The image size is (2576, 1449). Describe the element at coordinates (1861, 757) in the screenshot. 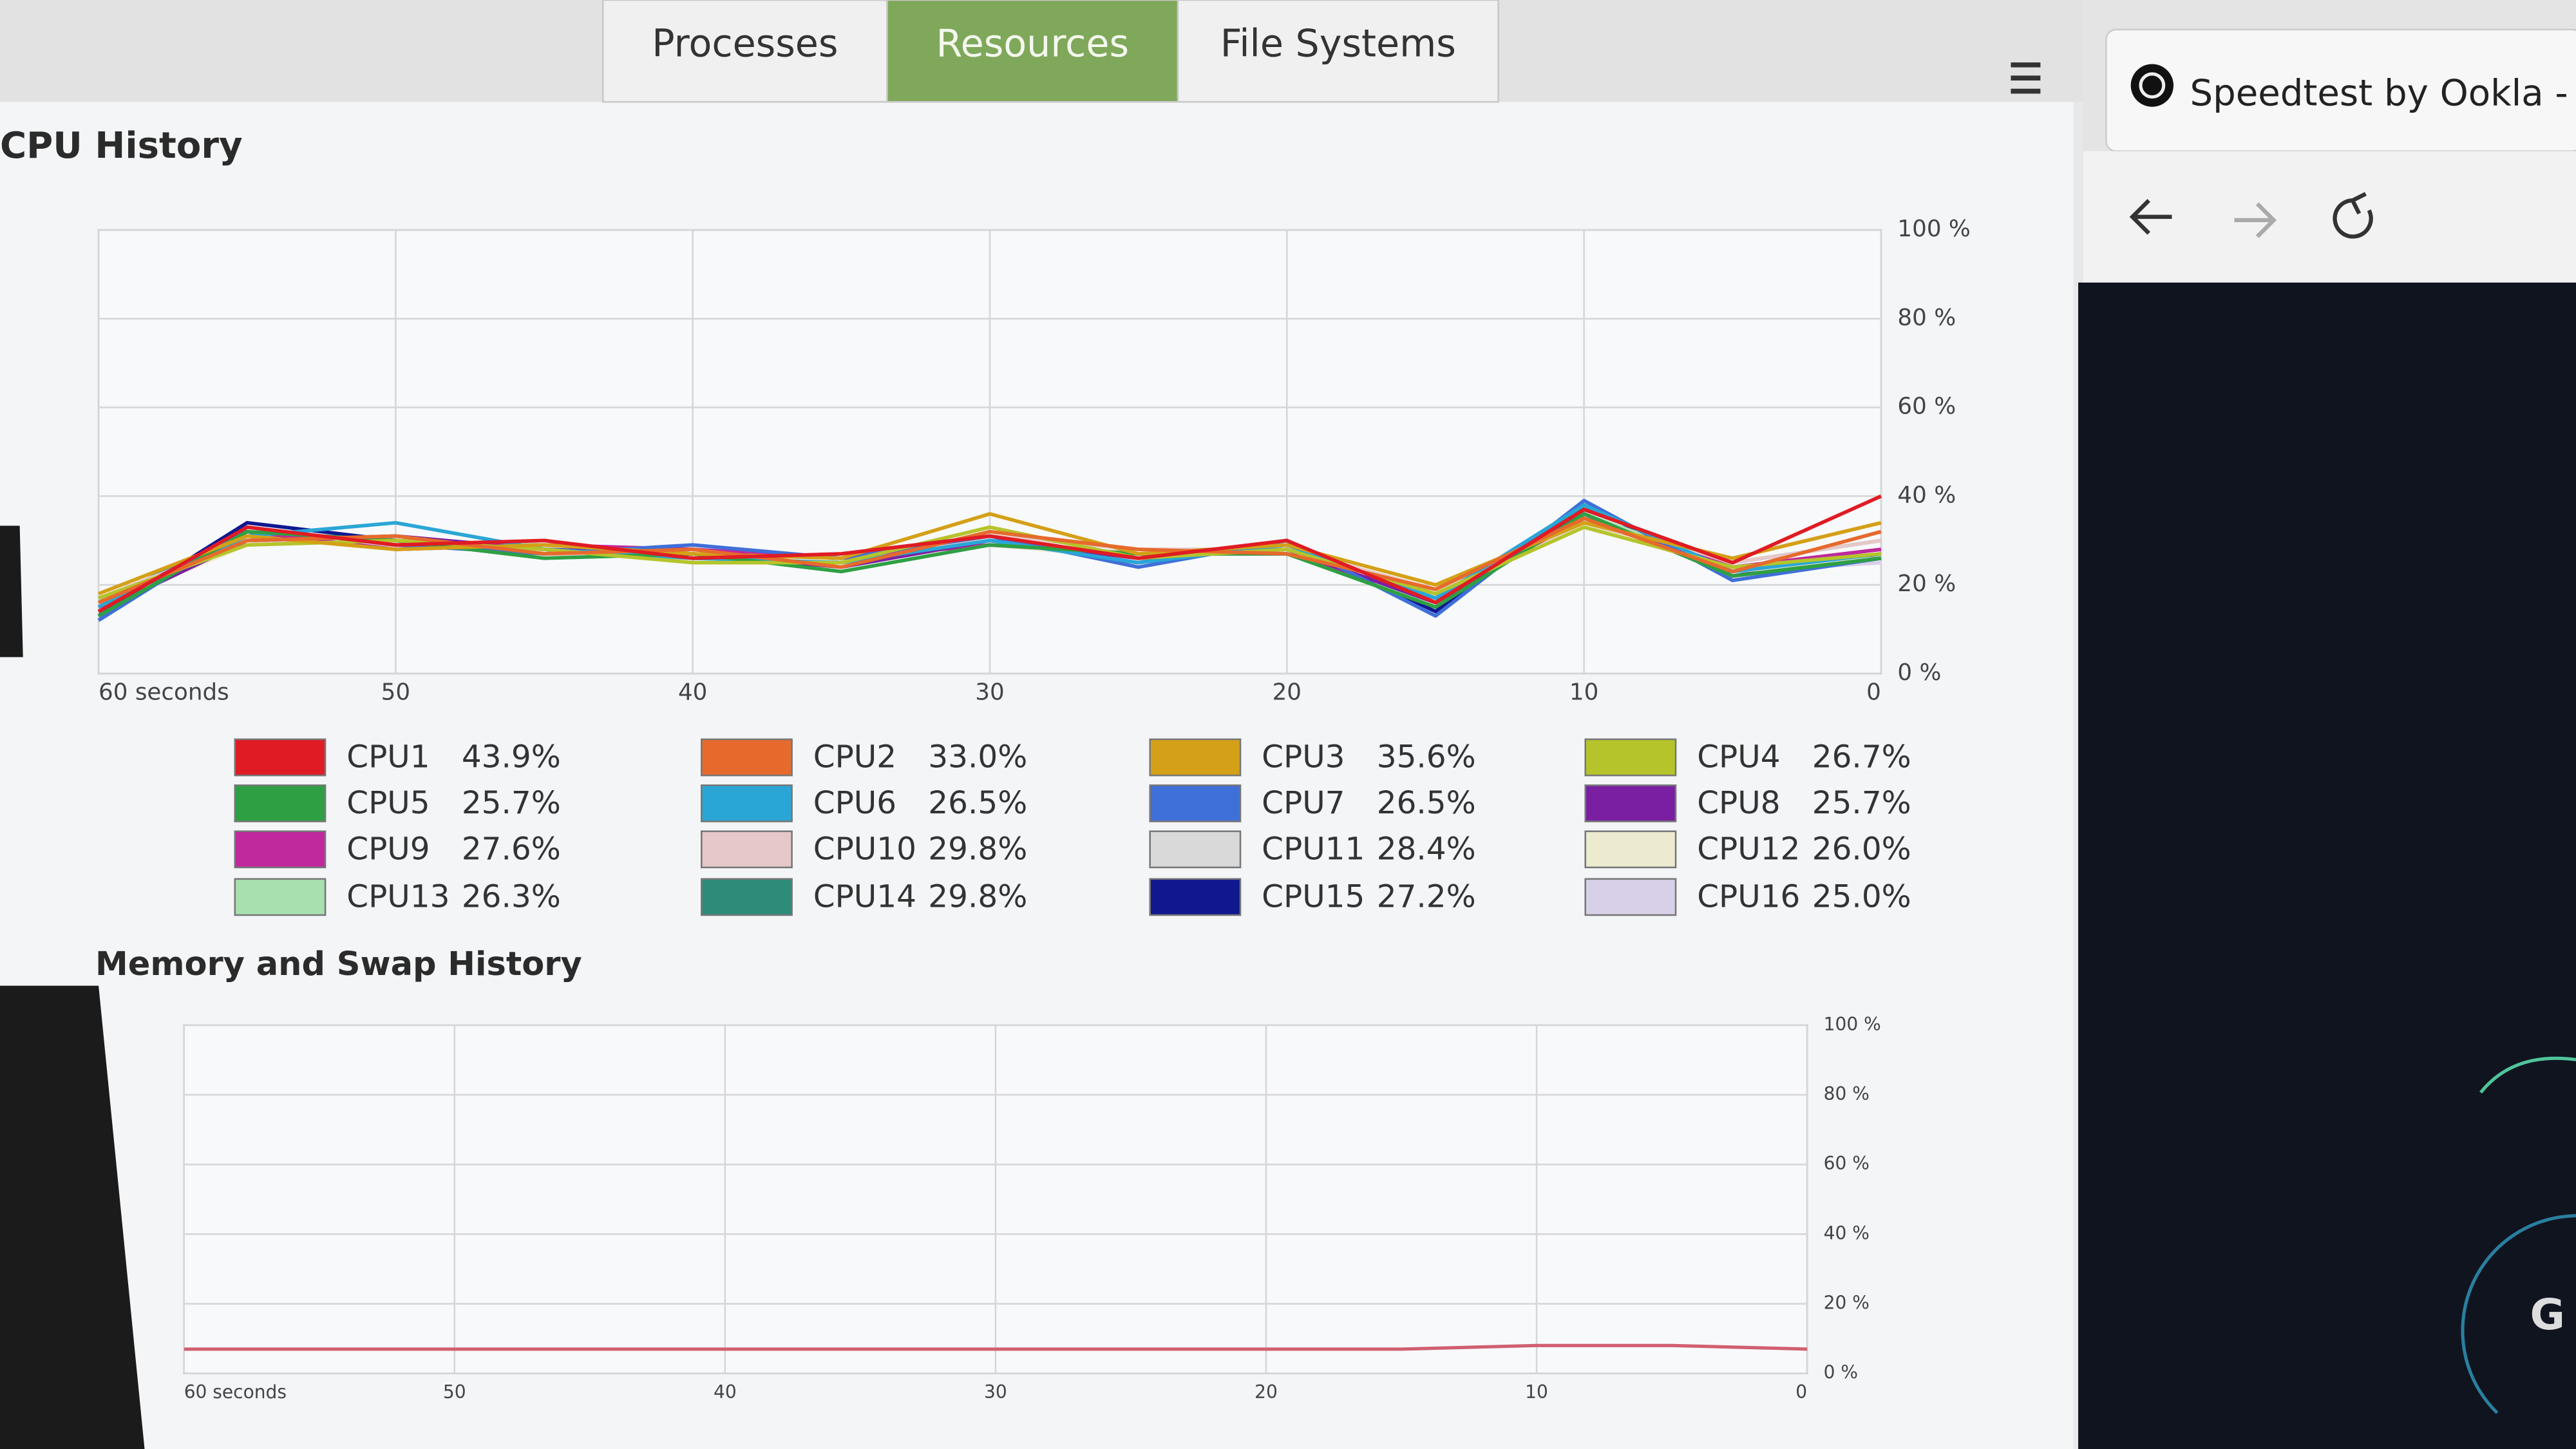

I see `legend-value: 26.7%` at that location.